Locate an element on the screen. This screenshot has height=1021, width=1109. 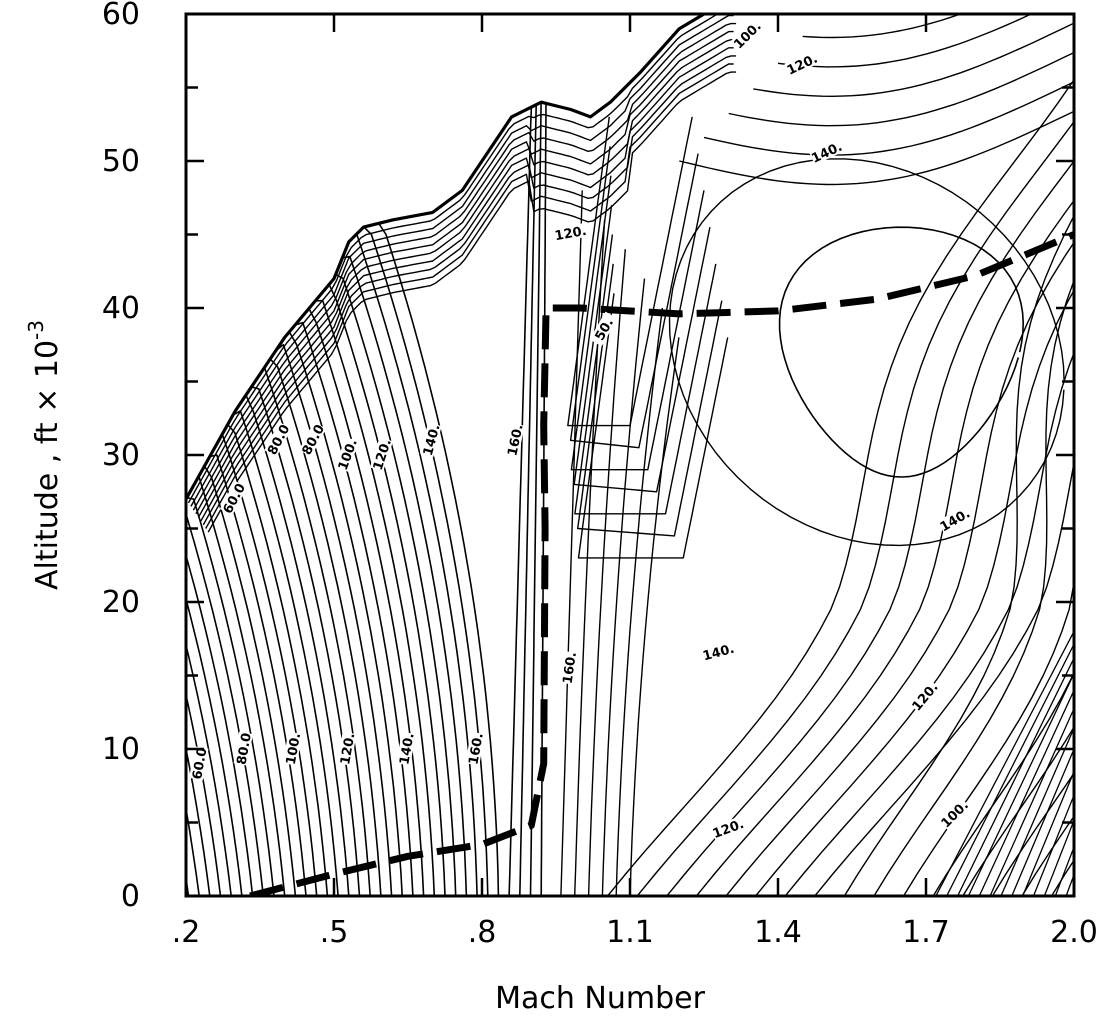
contour-label: 100. is located at coordinates (294, 749).